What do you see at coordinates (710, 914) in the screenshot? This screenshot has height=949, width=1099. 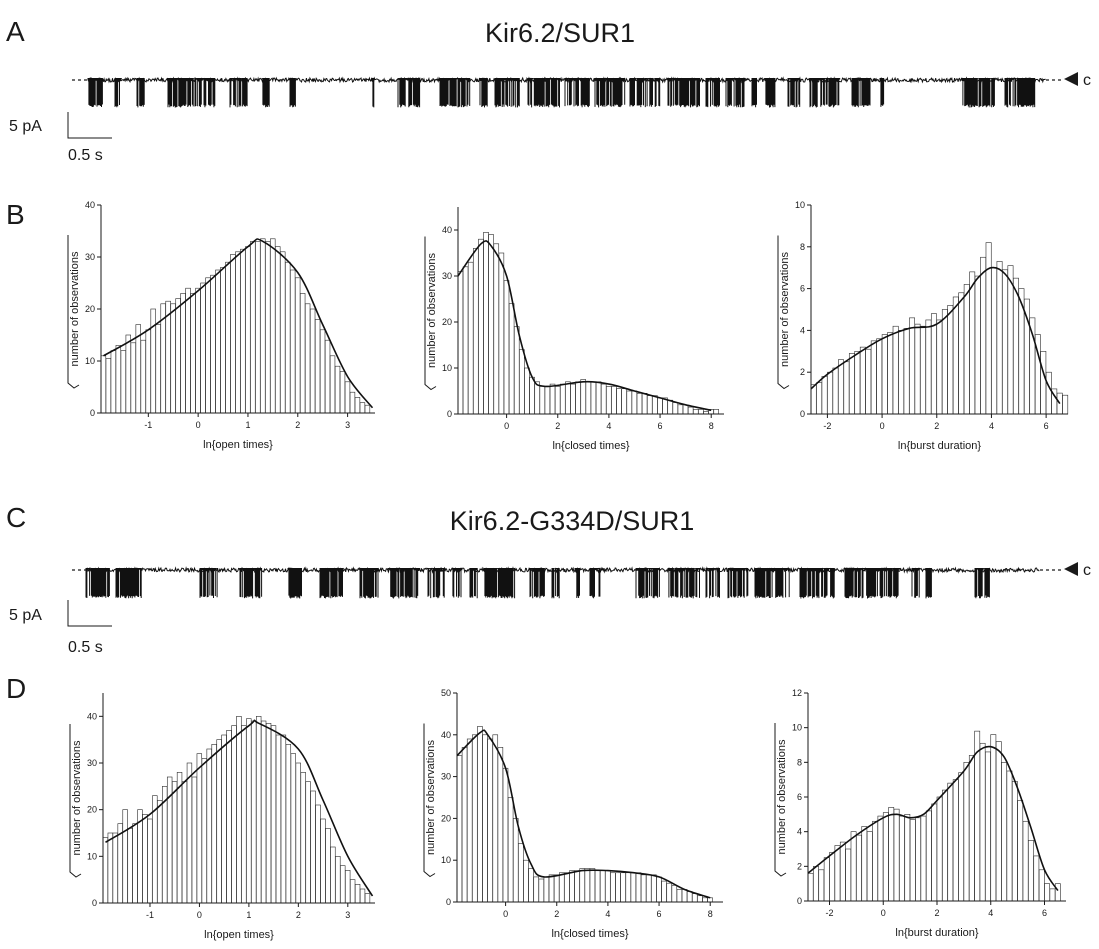 I see `x-tick-label: 8` at bounding box center [710, 914].